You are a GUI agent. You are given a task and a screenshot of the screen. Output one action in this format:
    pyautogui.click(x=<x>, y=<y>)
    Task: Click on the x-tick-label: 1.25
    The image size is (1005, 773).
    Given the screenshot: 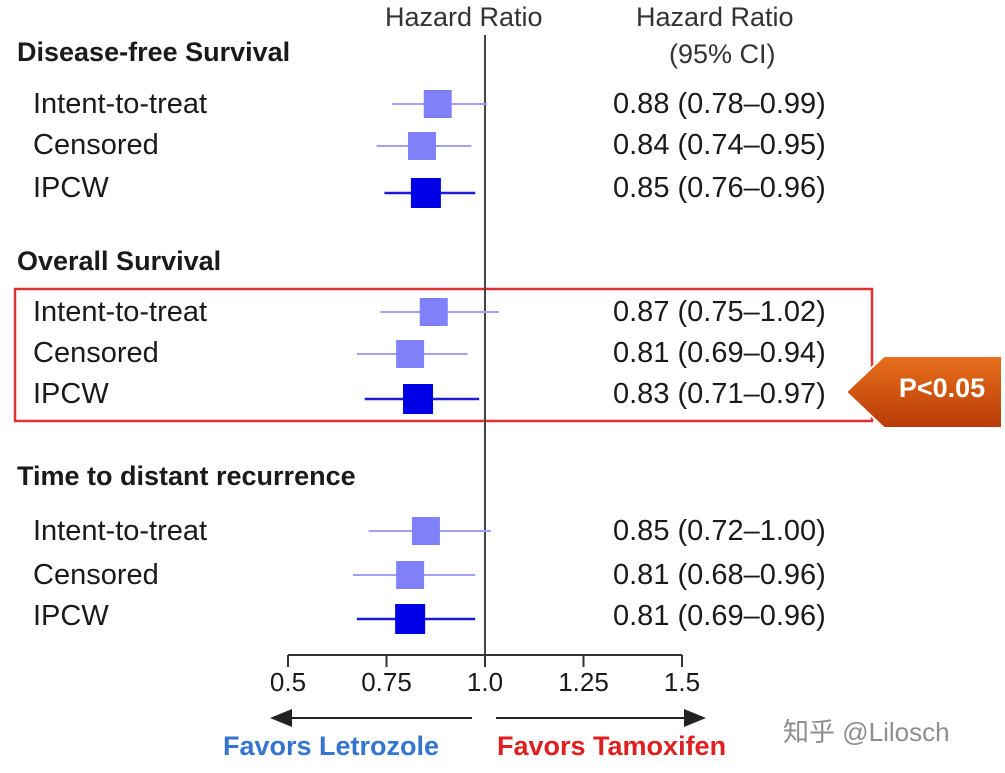 What is the action you would take?
    pyautogui.click(x=583, y=682)
    